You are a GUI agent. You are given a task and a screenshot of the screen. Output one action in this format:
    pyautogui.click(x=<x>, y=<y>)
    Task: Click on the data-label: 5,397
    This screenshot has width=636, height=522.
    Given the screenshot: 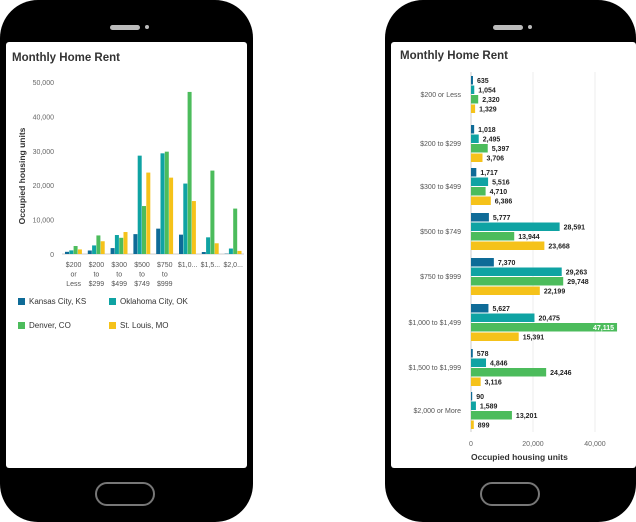 What is the action you would take?
    pyautogui.click(x=501, y=149)
    